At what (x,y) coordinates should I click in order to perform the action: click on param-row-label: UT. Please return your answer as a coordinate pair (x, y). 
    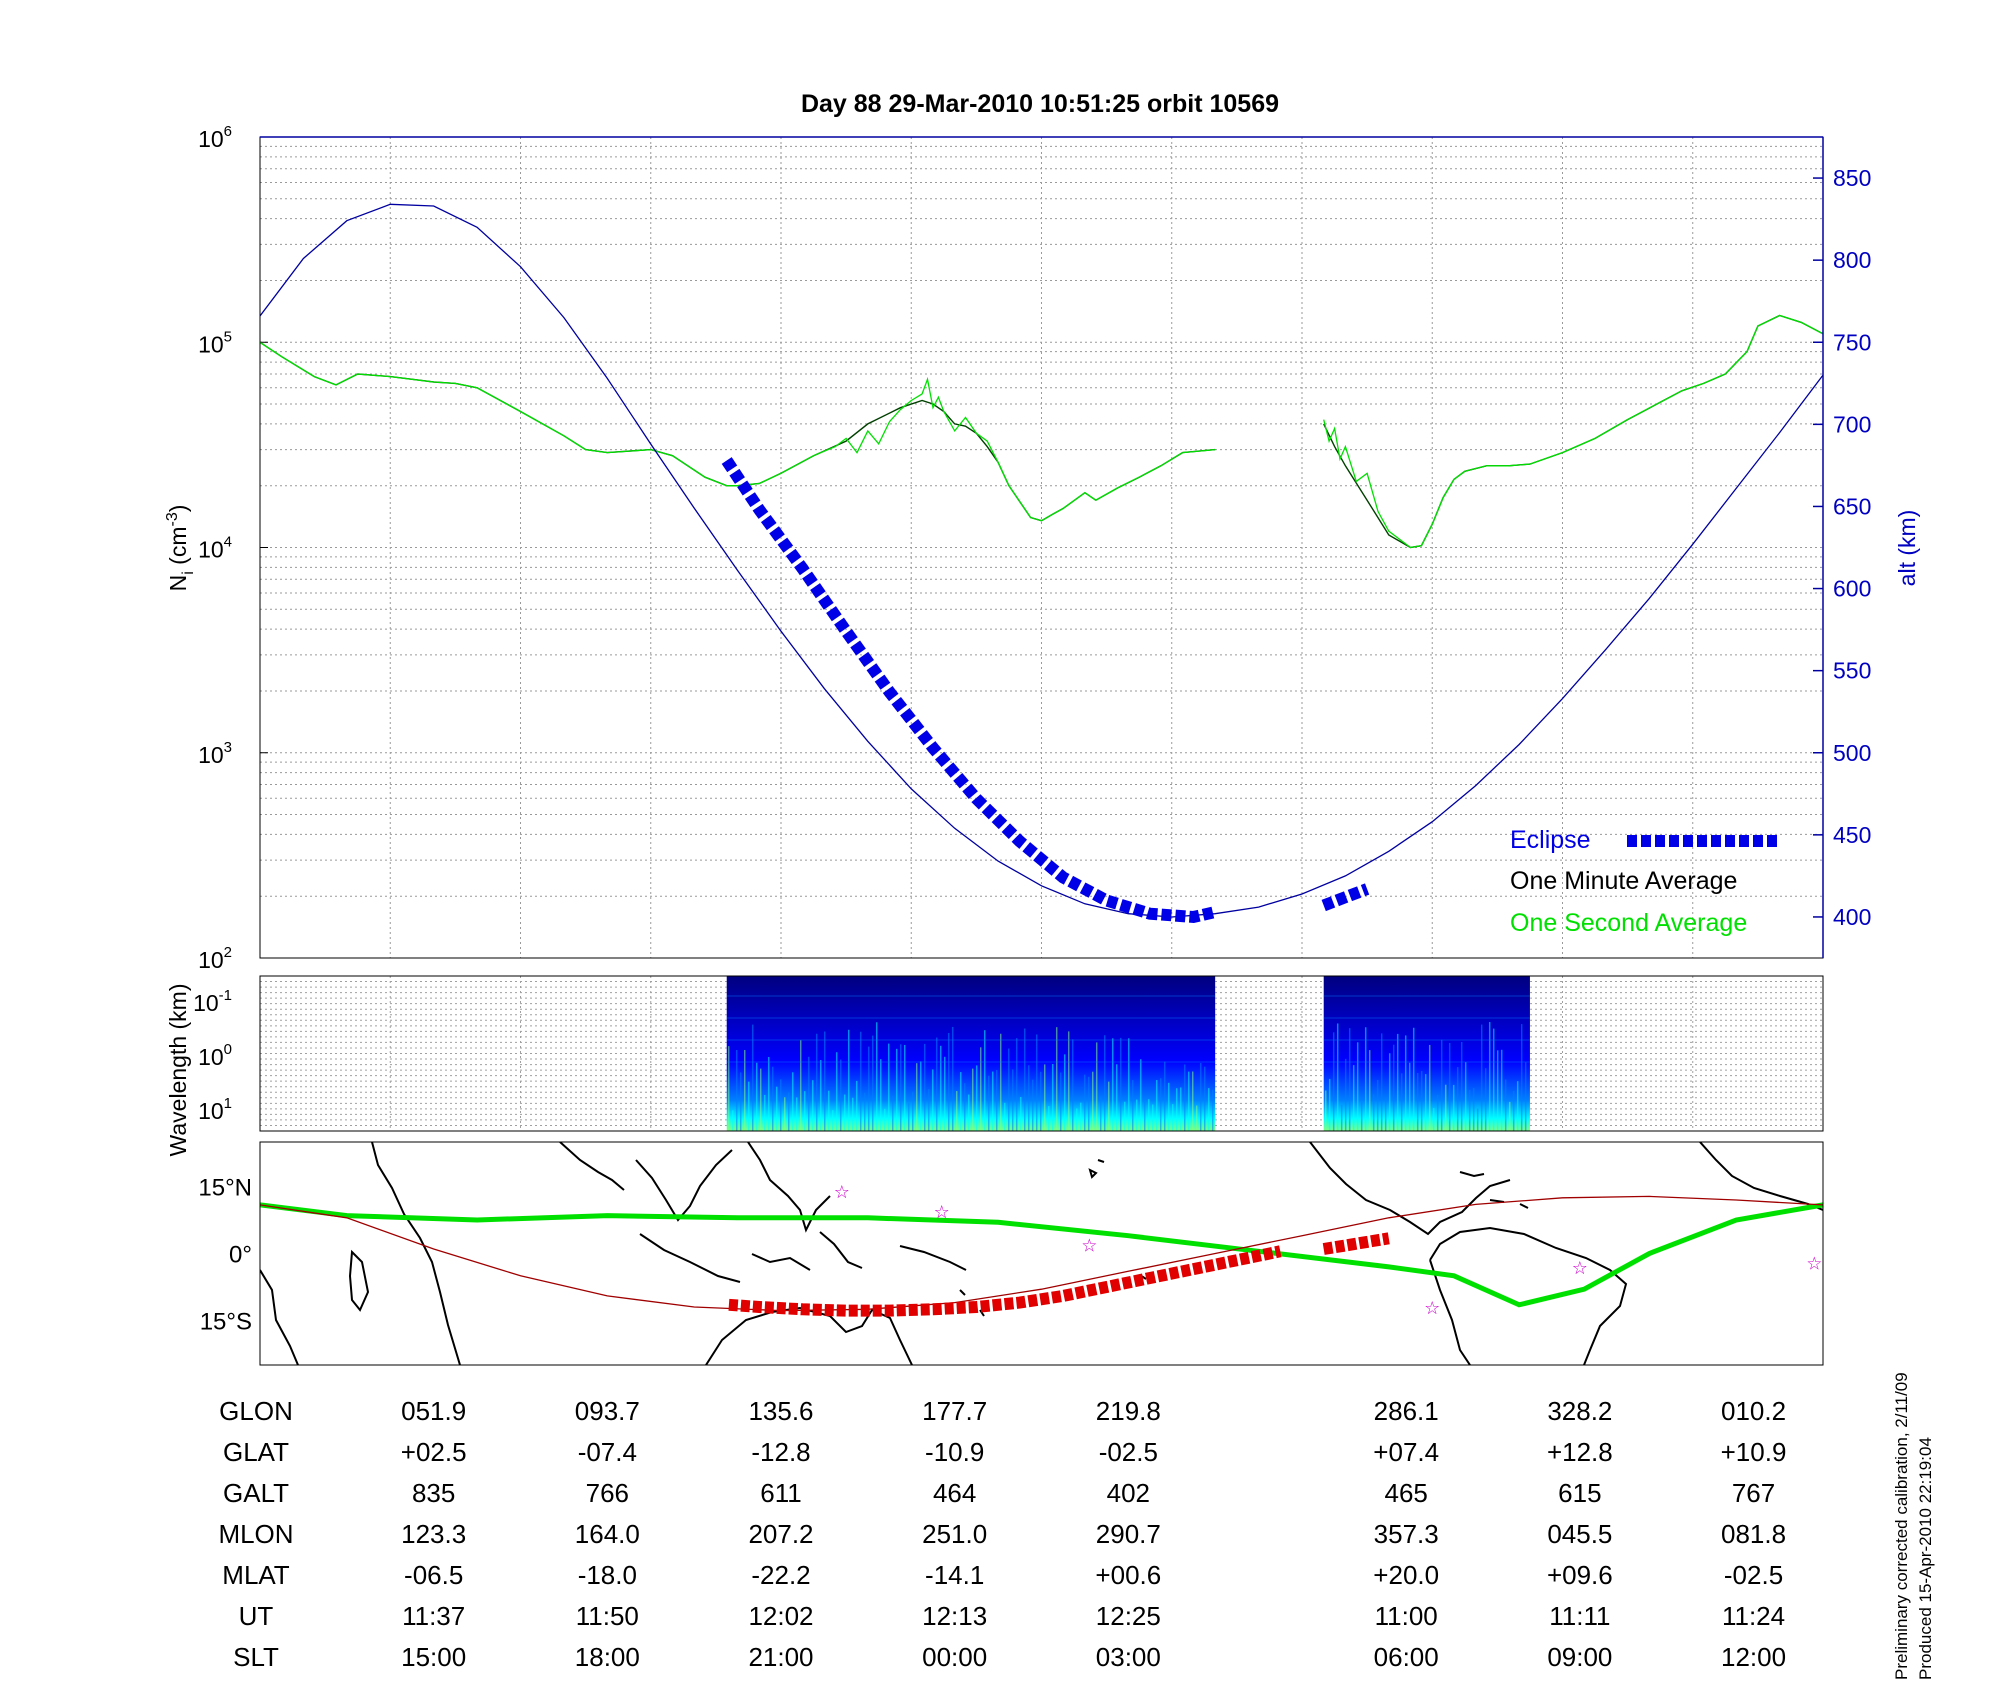
    Looking at the image, I should click on (256, 1616).